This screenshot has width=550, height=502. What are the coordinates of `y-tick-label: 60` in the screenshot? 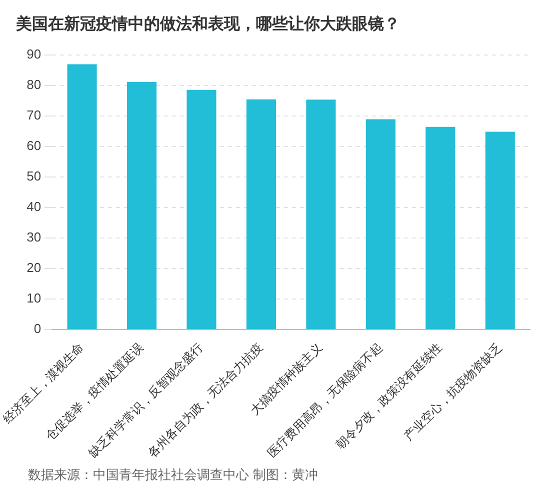 It's located at (34, 145).